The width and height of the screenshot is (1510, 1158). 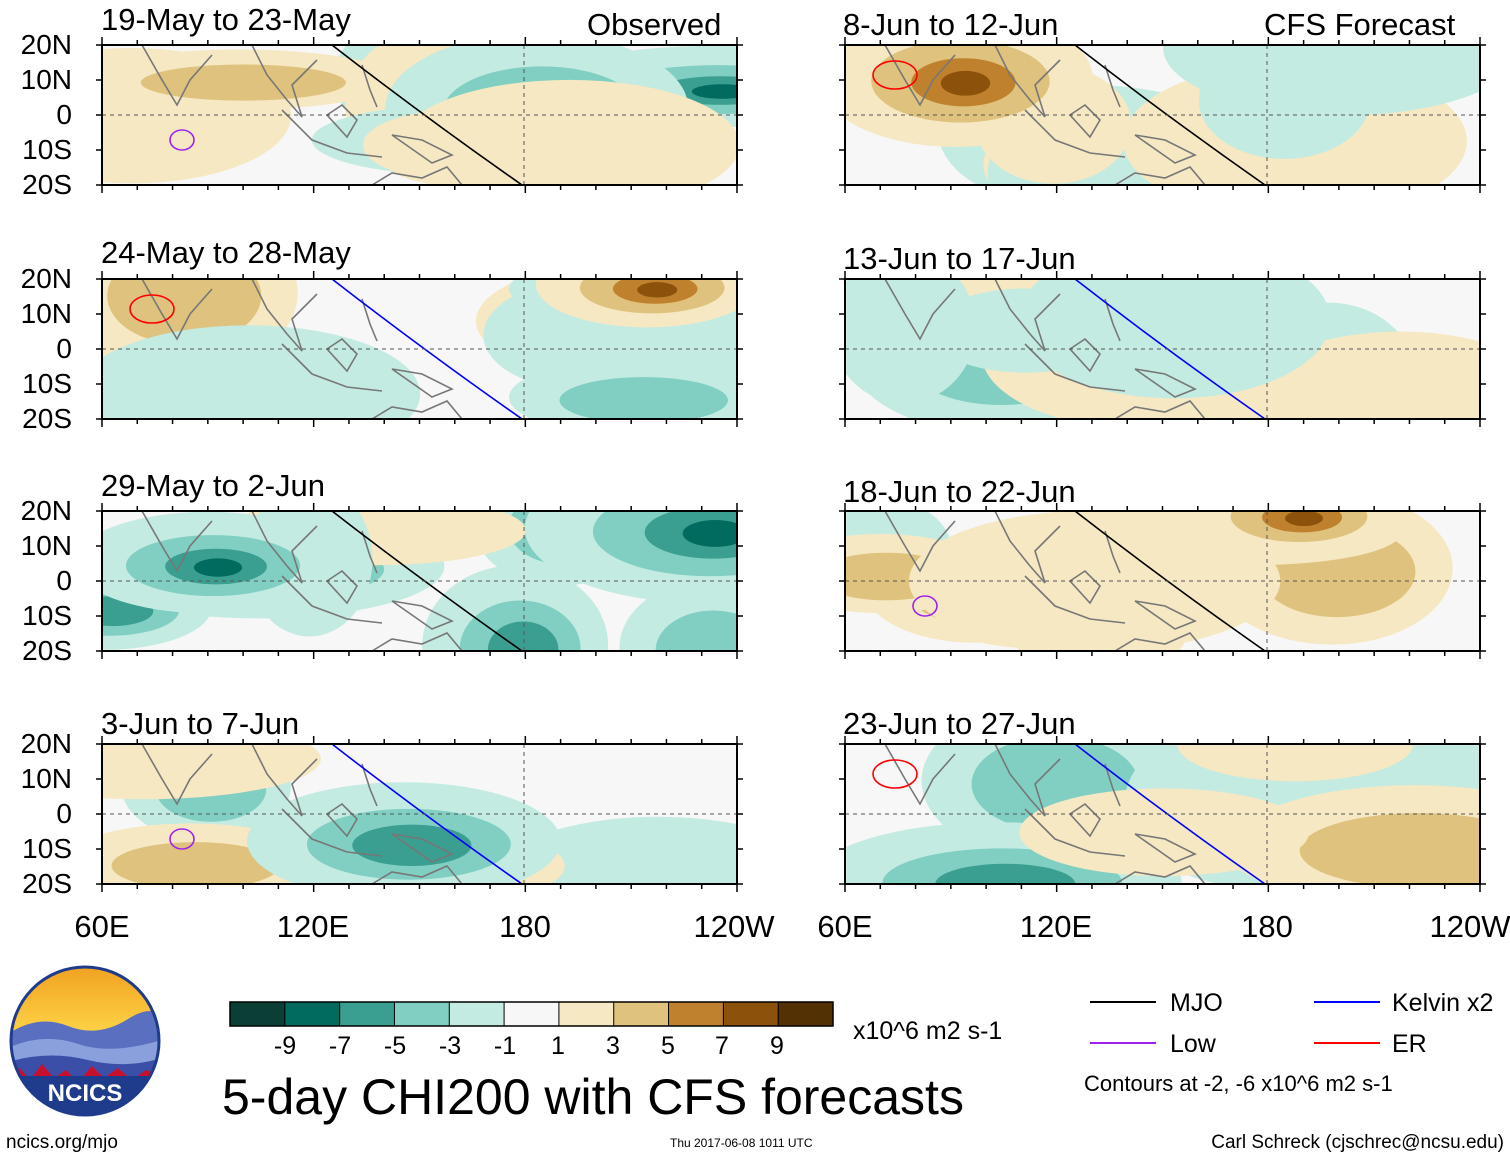 I want to click on panel-title-4: 3-Jun to 7-Jun, so click(x=200, y=723).